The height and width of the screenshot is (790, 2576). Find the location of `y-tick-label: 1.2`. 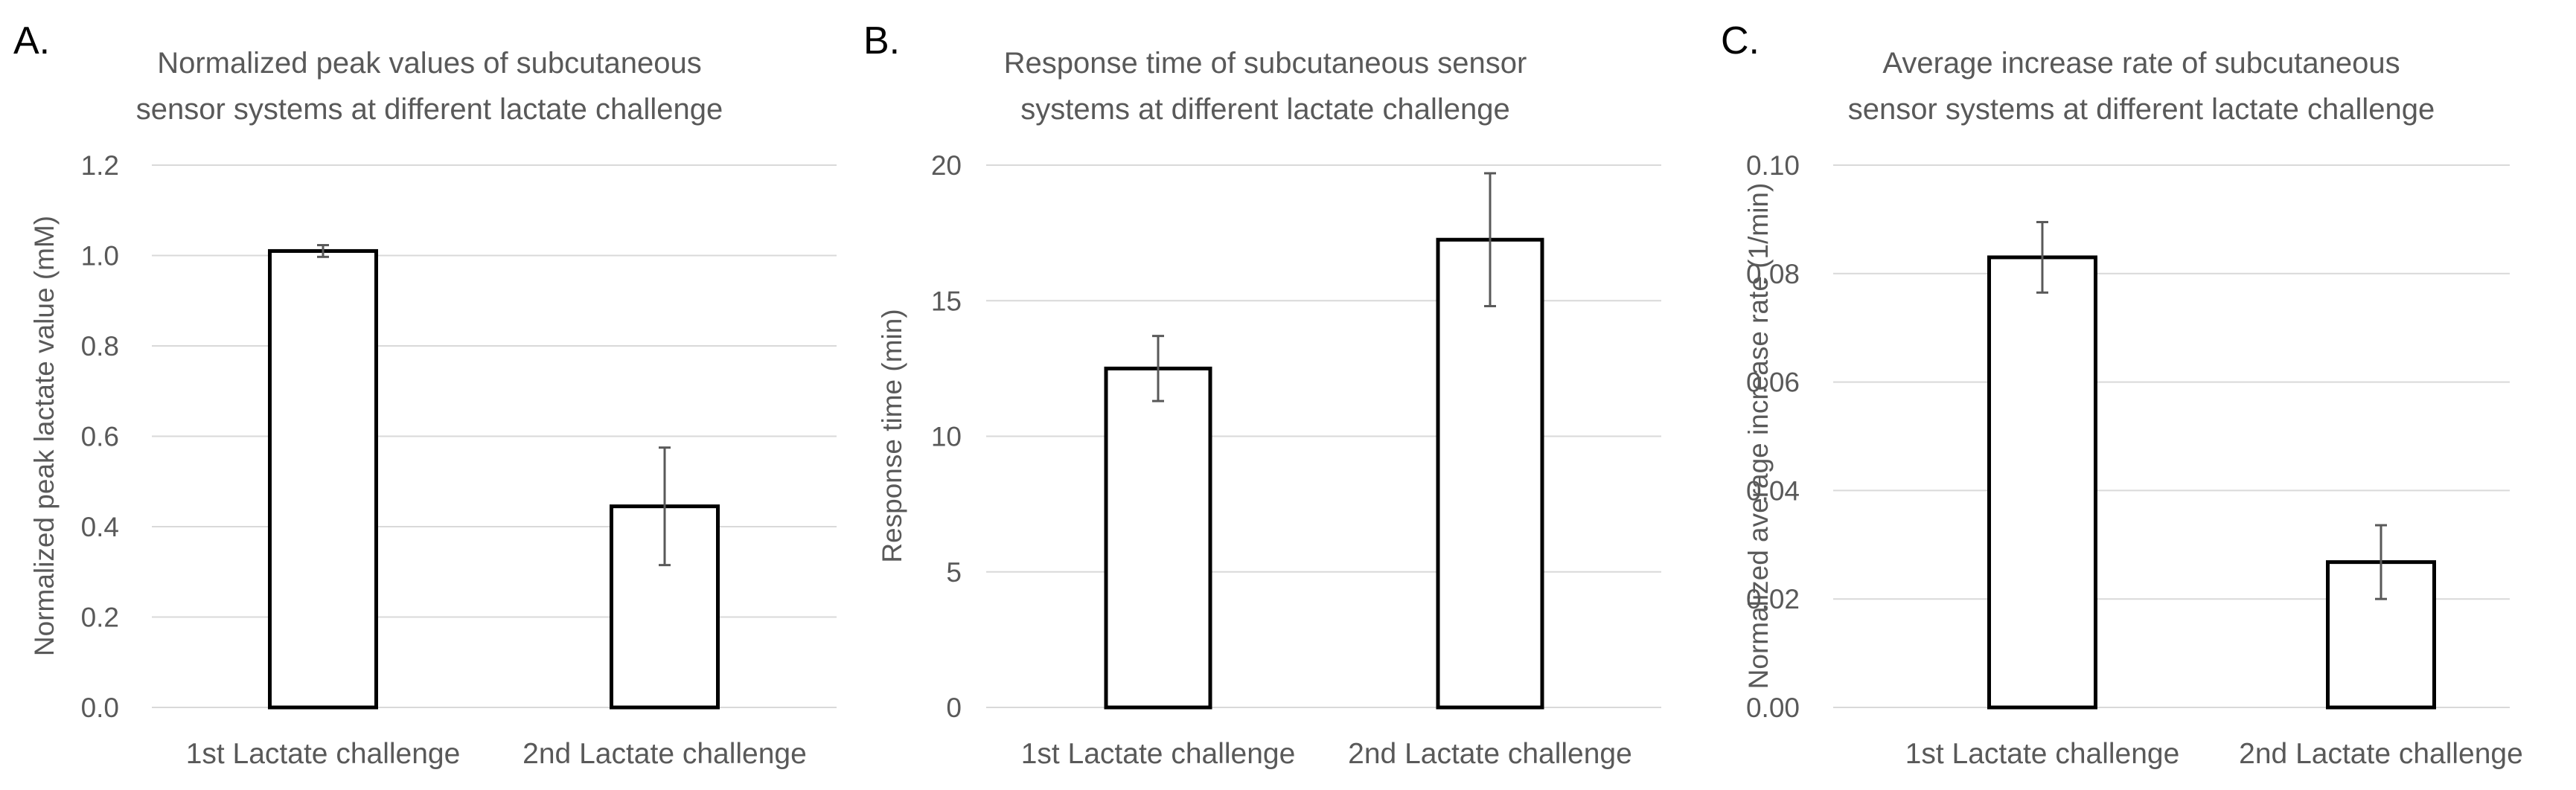

y-tick-label: 1.2 is located at coordinates (100, 165).